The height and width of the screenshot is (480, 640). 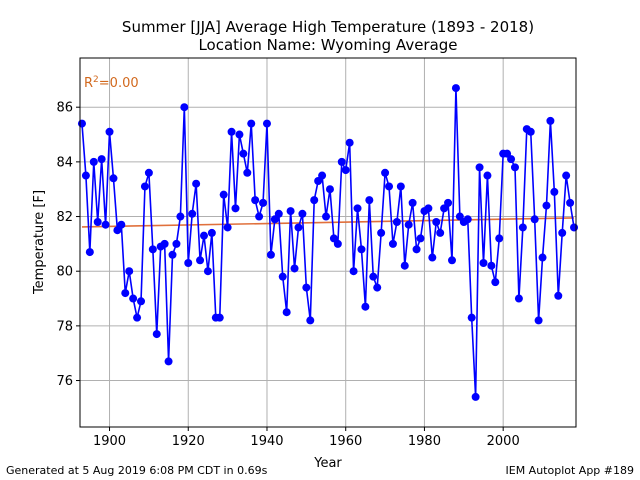 What do you see at coordinates (328, 222) in the screenshot?
I see `trend-line` at bounding box center [328, 222].